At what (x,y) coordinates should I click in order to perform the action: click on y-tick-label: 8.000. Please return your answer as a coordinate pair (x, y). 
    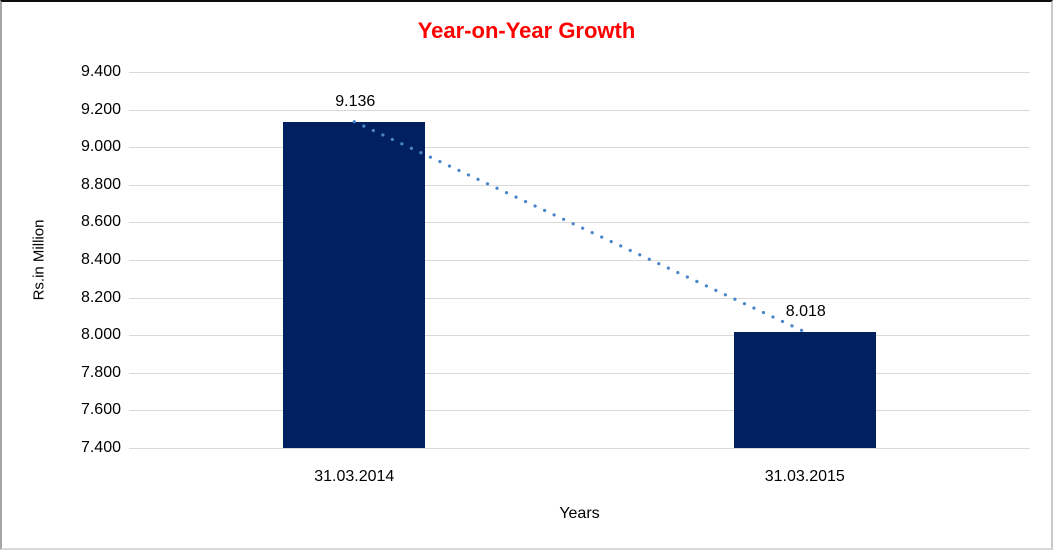
    Looking at the image, I should click on (100, 335).